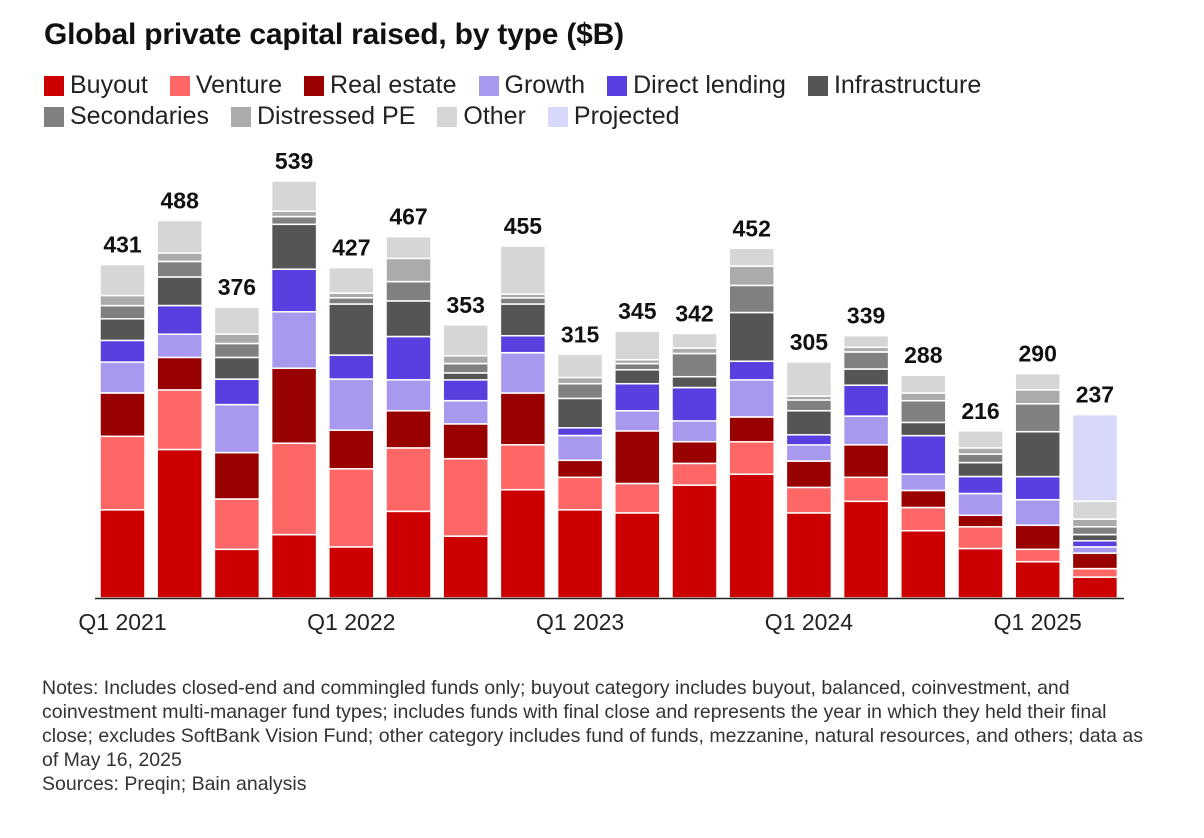 Image resolution: width=1204 pixels, height=838 pixels. What do you see at coordinates (225, 85) in the screenshot?
I see `legend-item-venture: Venture` at bounding box center [225, 85].